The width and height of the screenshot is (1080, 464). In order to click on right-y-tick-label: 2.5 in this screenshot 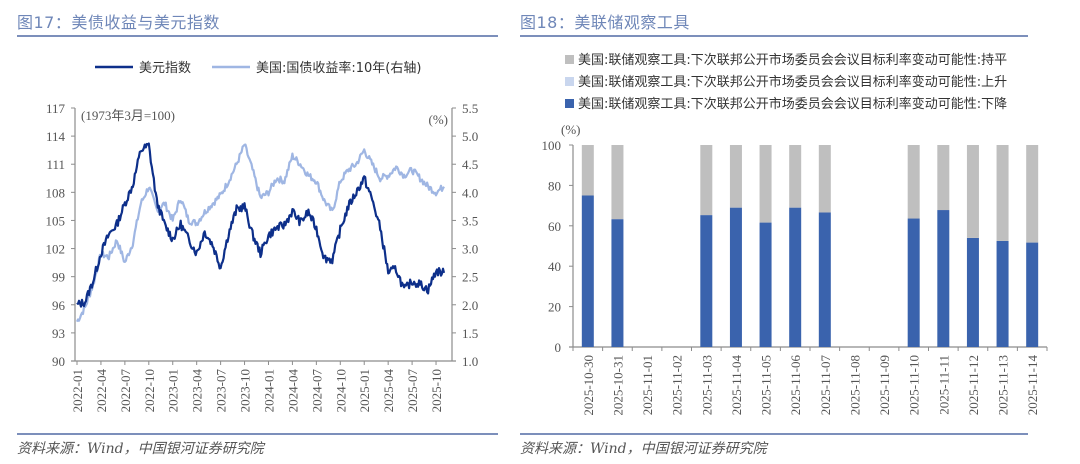, I will do `click(470, 277)`.